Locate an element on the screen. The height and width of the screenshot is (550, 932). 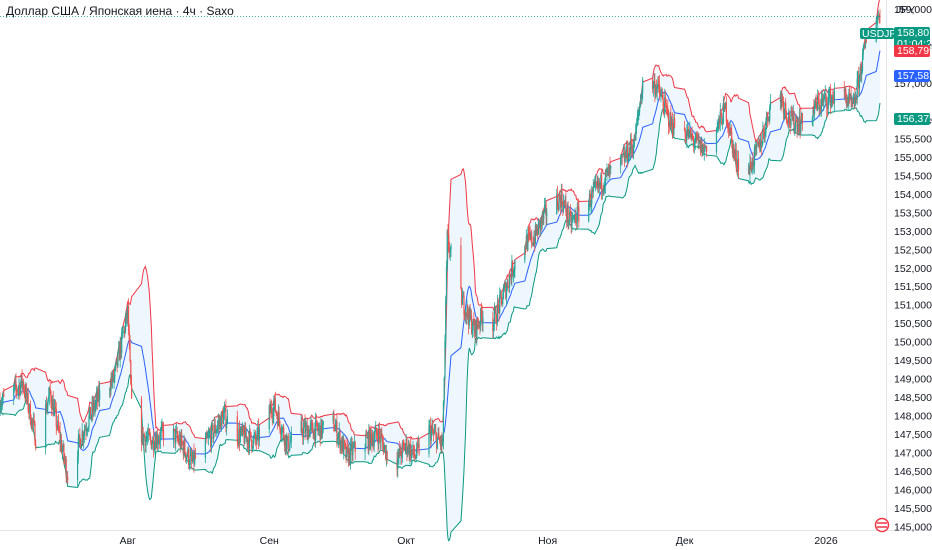
y-tick-label: 147,000 is located at coordinates (913, 453).